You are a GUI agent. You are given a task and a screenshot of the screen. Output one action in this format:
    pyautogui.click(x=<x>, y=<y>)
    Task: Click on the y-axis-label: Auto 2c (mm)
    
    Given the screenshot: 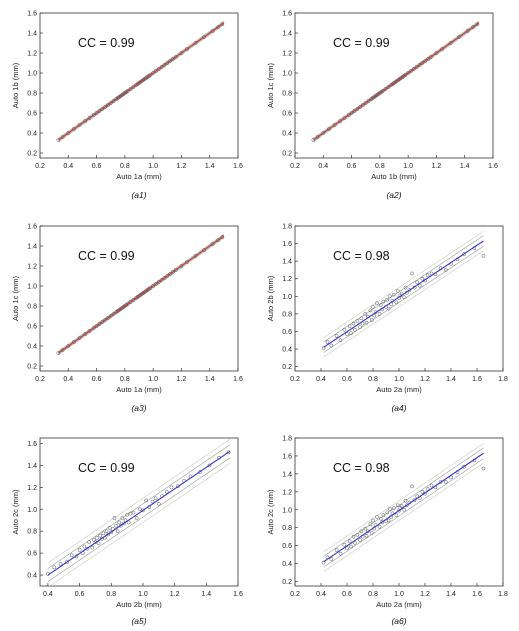 What is the action you would take?
    pyautogui.click(x=270, y=512)
    